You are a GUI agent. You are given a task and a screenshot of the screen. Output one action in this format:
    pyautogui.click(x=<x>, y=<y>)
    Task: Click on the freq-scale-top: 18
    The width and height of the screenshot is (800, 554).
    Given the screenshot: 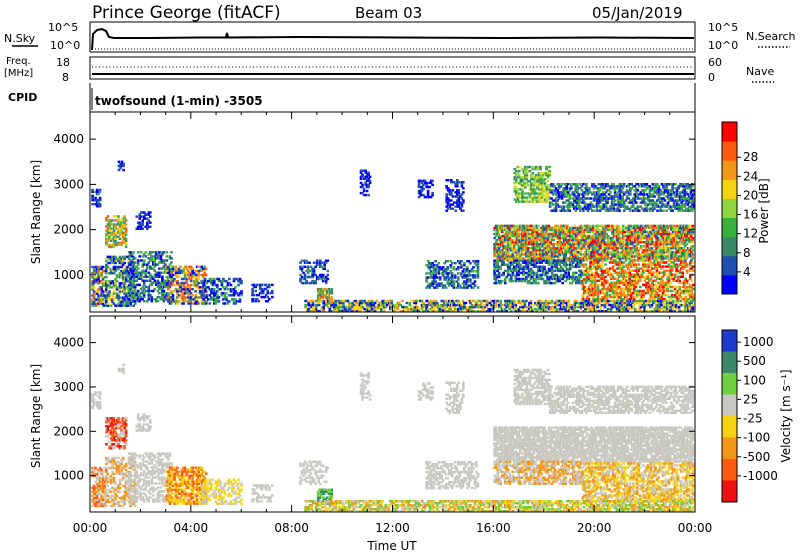 What is the action you would take?
    pyautogui.click(x=63, y=62)
    